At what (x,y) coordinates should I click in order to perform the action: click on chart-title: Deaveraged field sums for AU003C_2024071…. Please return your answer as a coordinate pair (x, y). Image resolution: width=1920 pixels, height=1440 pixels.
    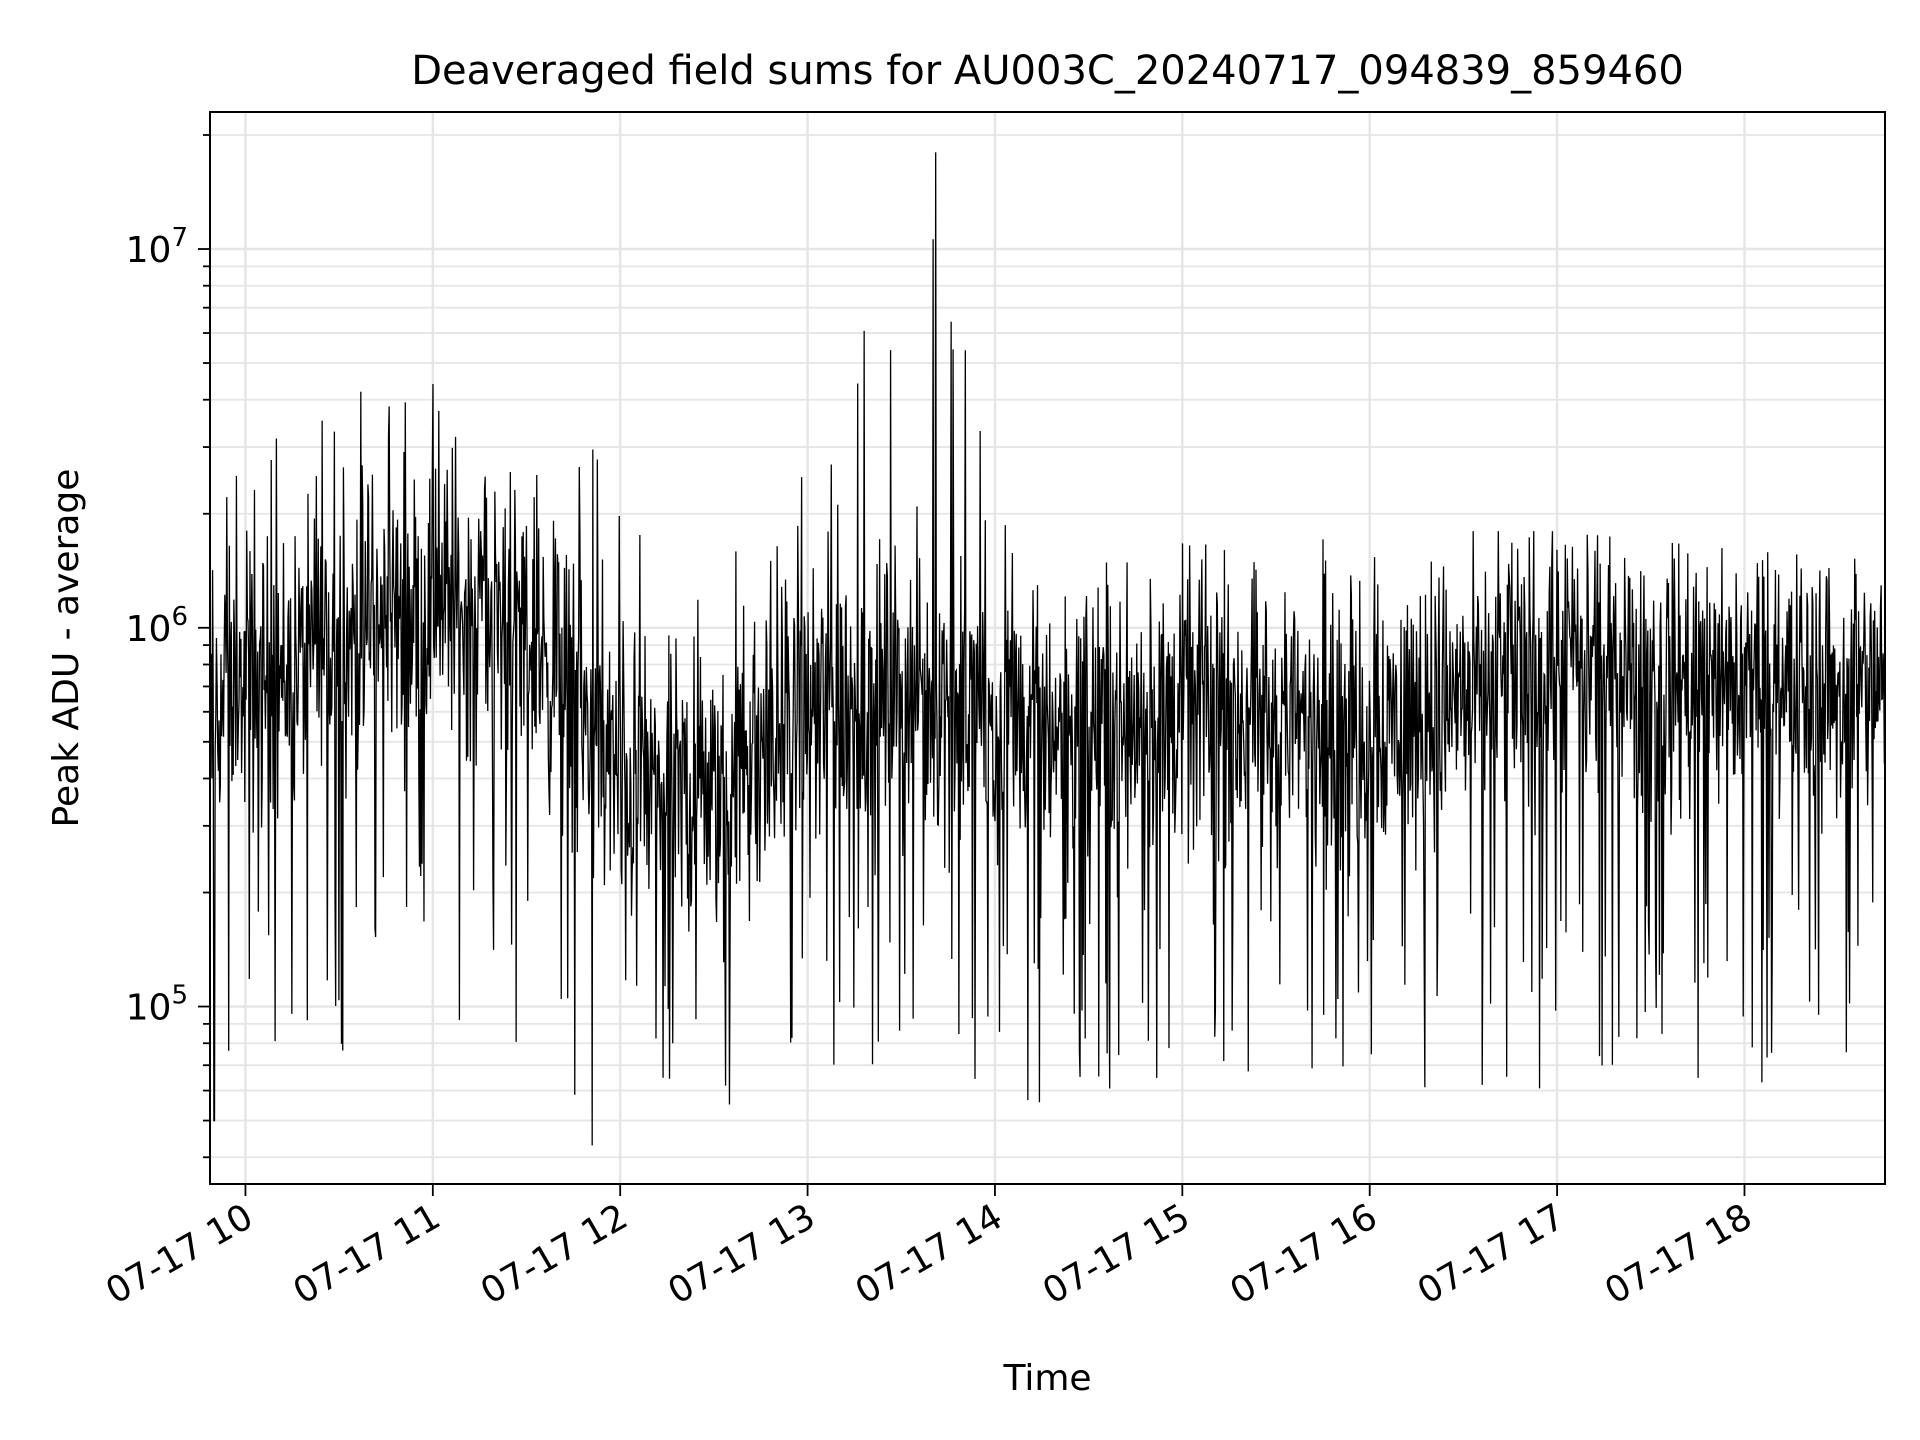
    Looking at the image, I should click on (1047, 71).